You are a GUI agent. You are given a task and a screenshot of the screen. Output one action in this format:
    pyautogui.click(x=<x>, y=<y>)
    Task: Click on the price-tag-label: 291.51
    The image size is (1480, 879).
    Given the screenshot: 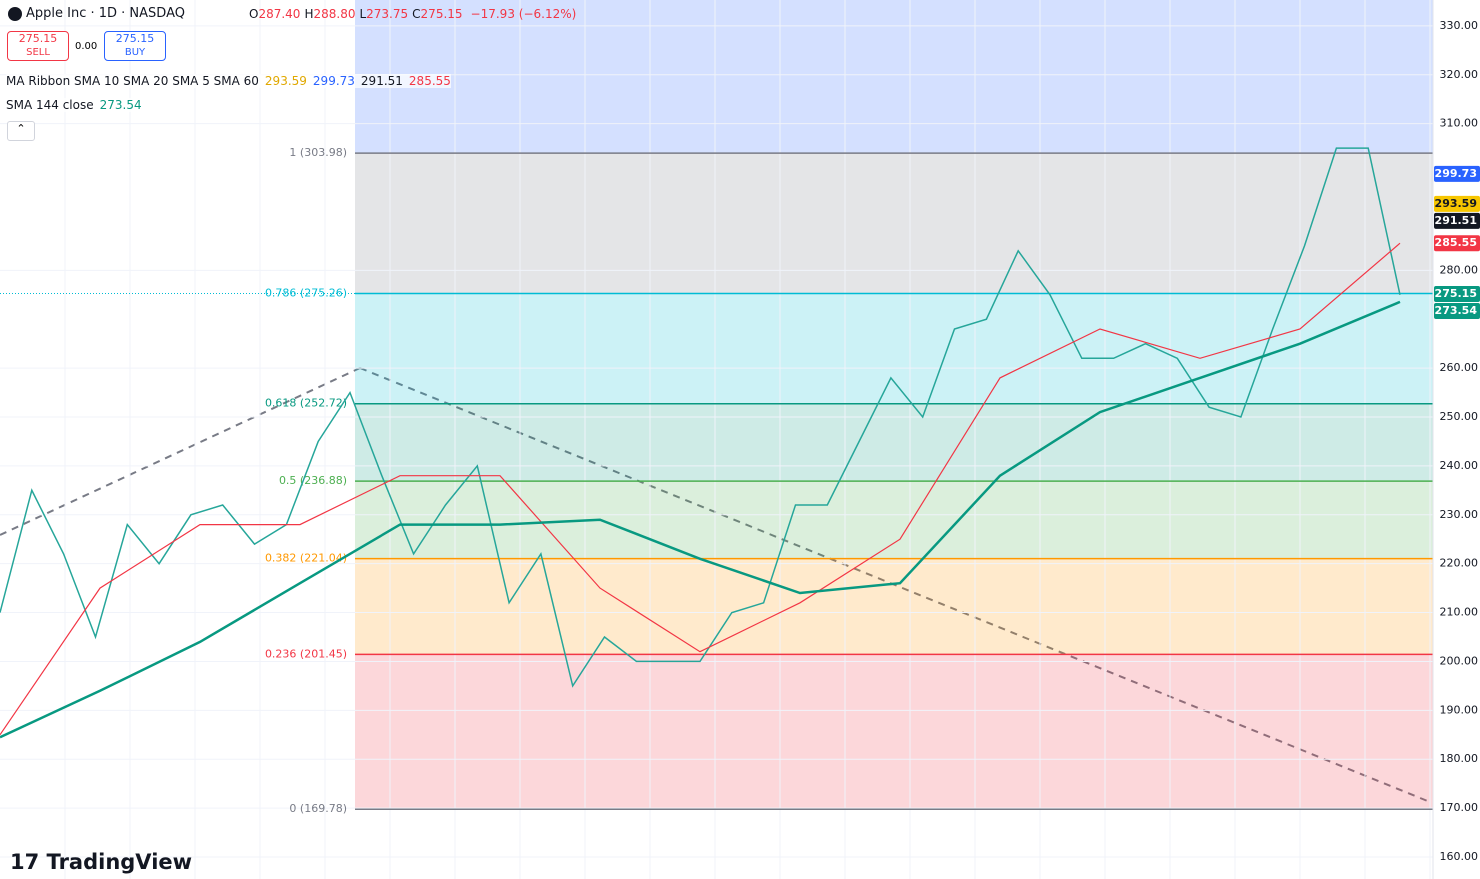 What is the action you would take?
    pyautogui.click(x=1456, y=220)
    